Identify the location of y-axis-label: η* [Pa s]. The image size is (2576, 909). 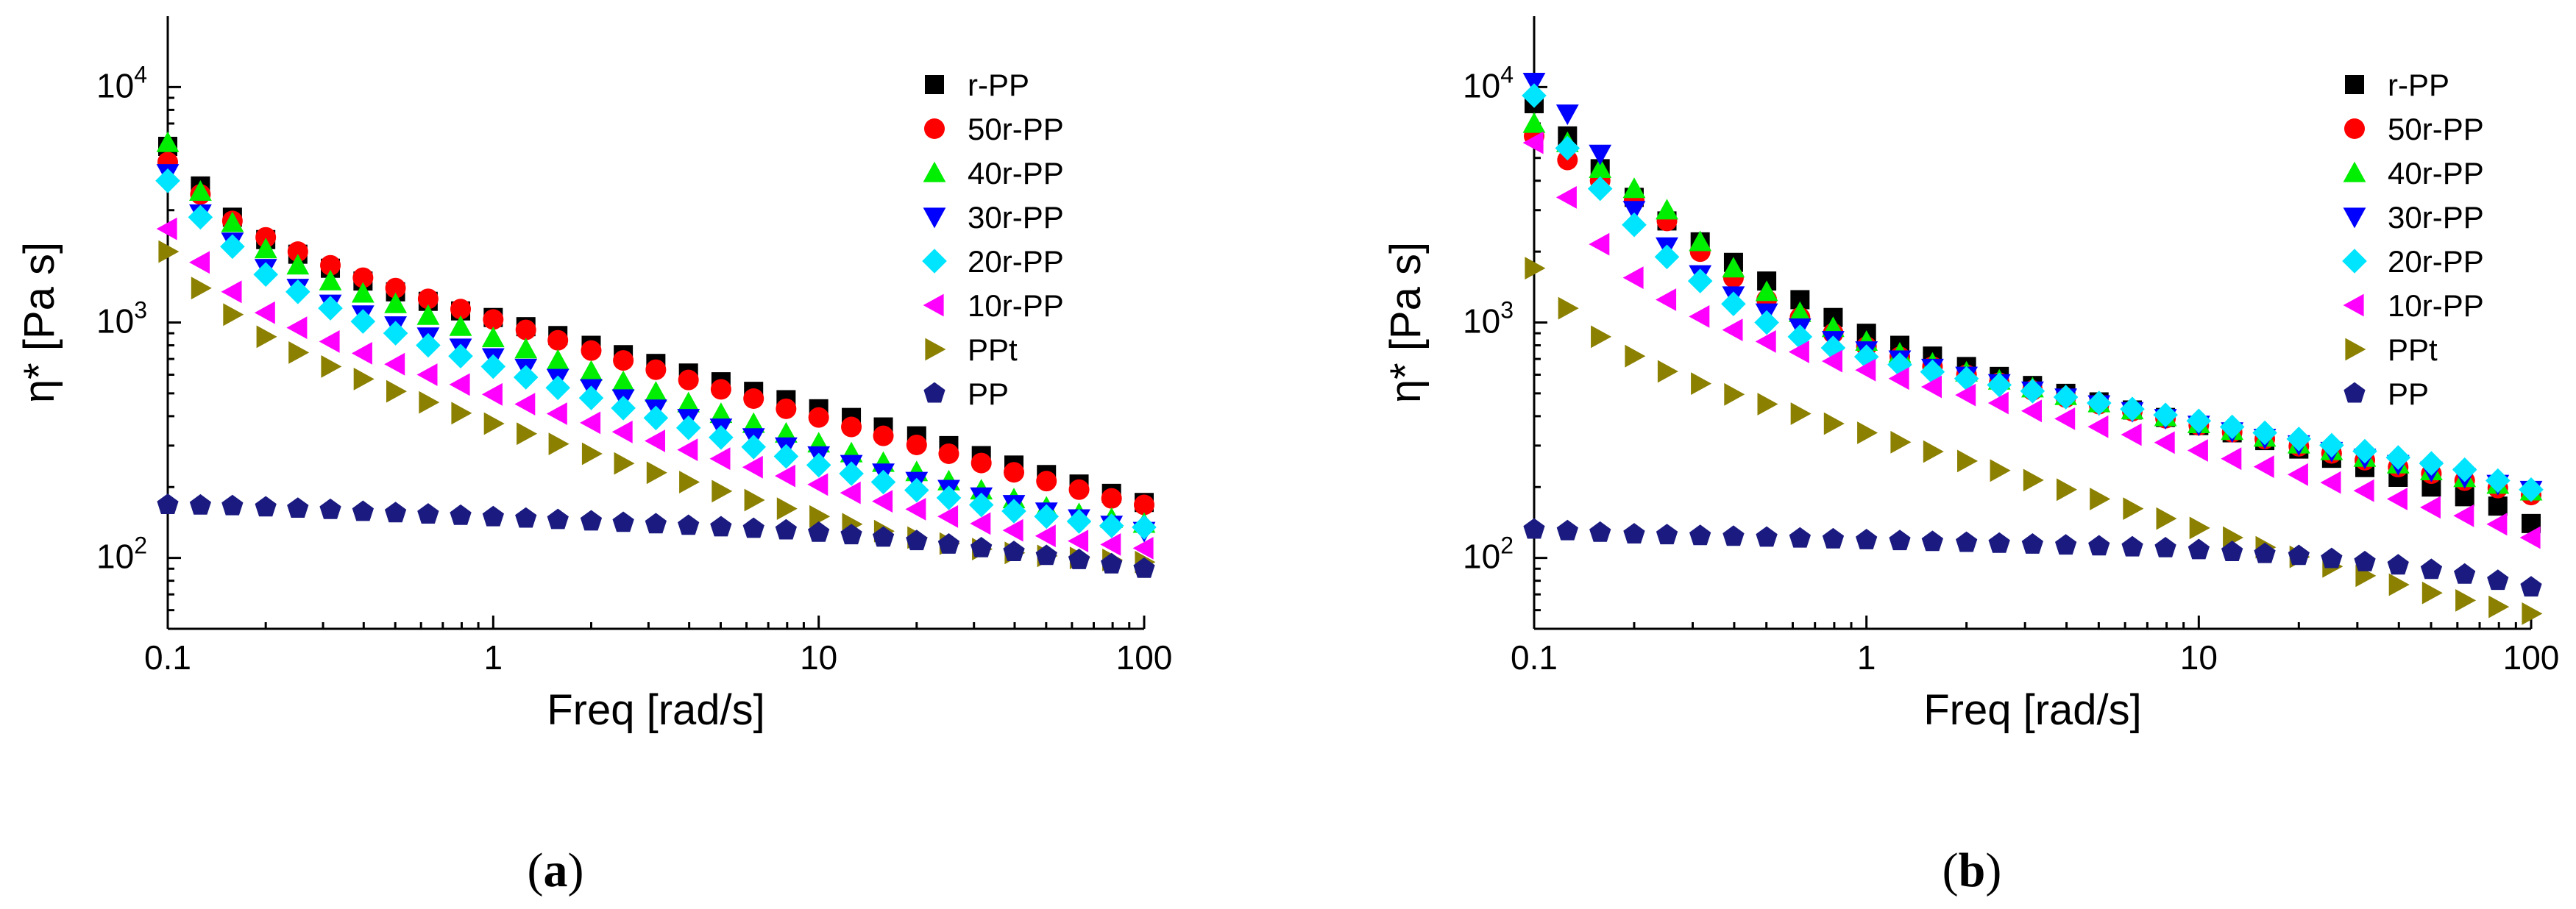
(1406, 322).